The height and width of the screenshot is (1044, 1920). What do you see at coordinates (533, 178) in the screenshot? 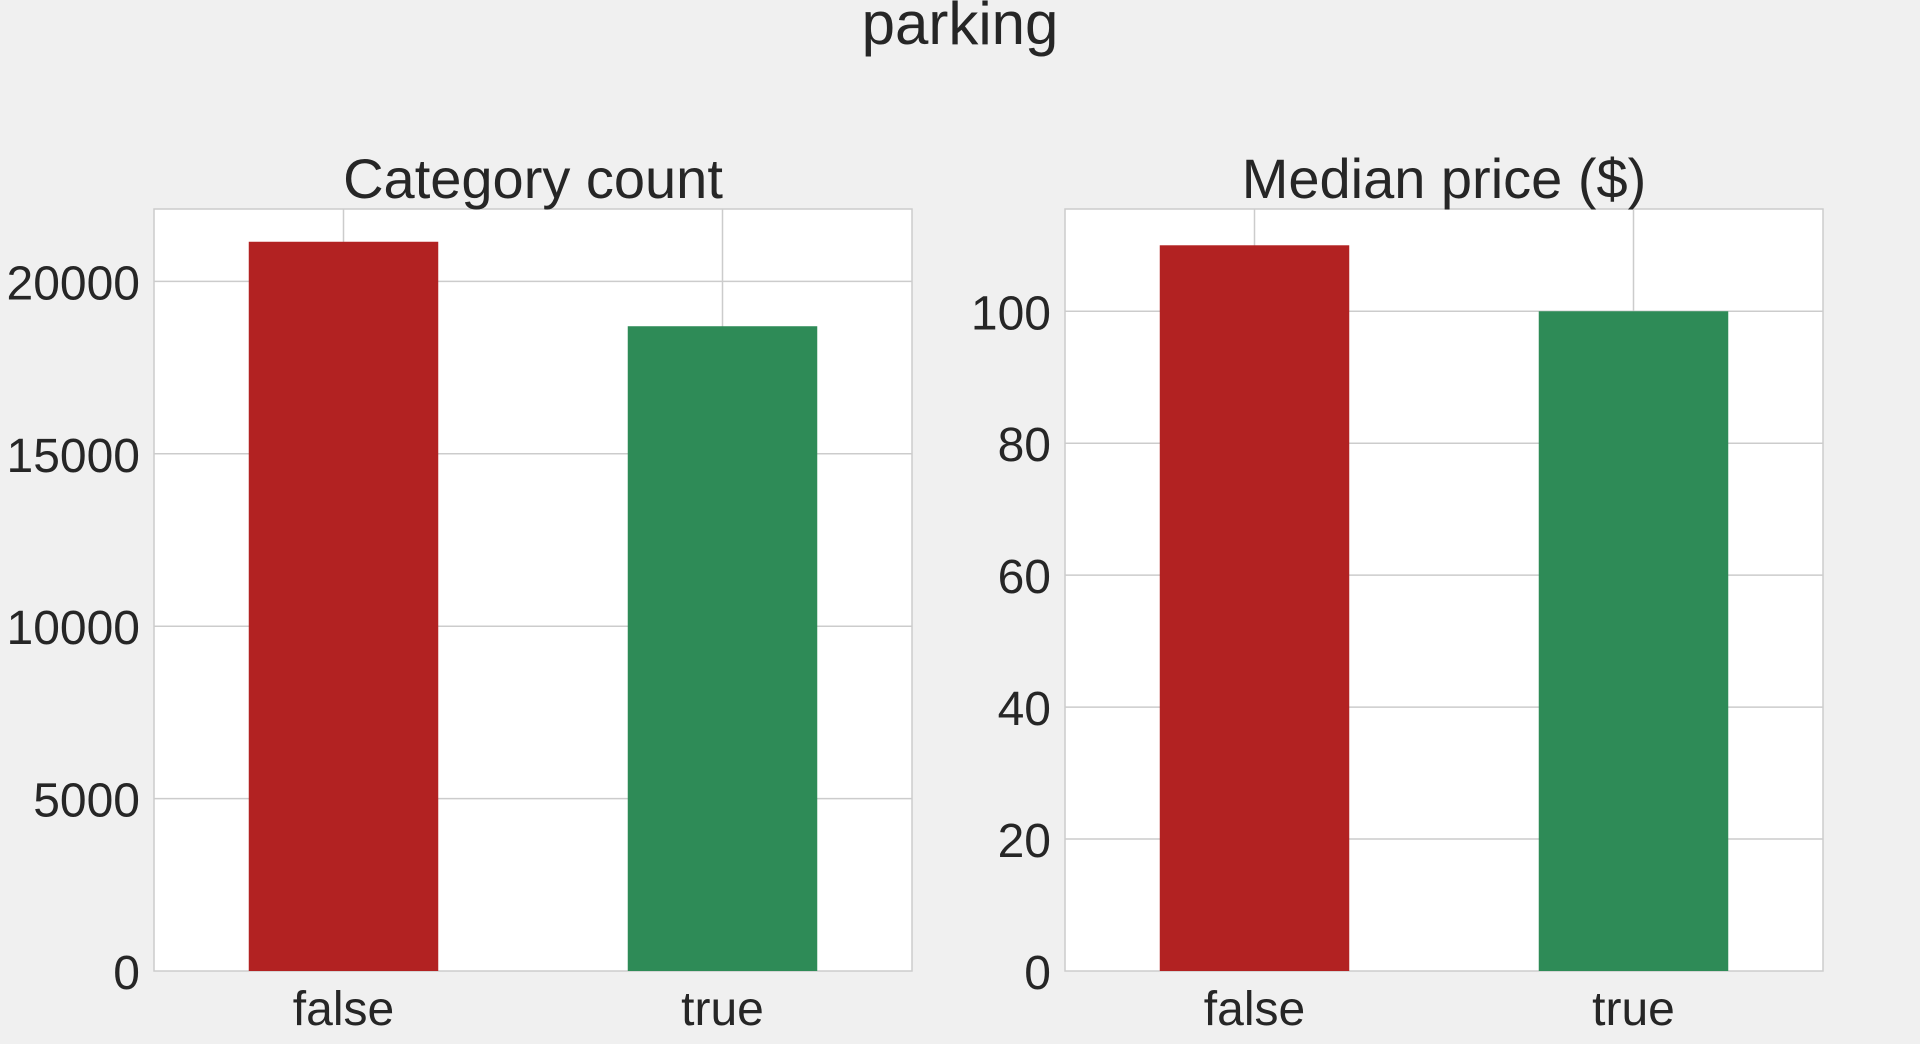
I see `chart-title: Category count` at bounding box center [533, 178].